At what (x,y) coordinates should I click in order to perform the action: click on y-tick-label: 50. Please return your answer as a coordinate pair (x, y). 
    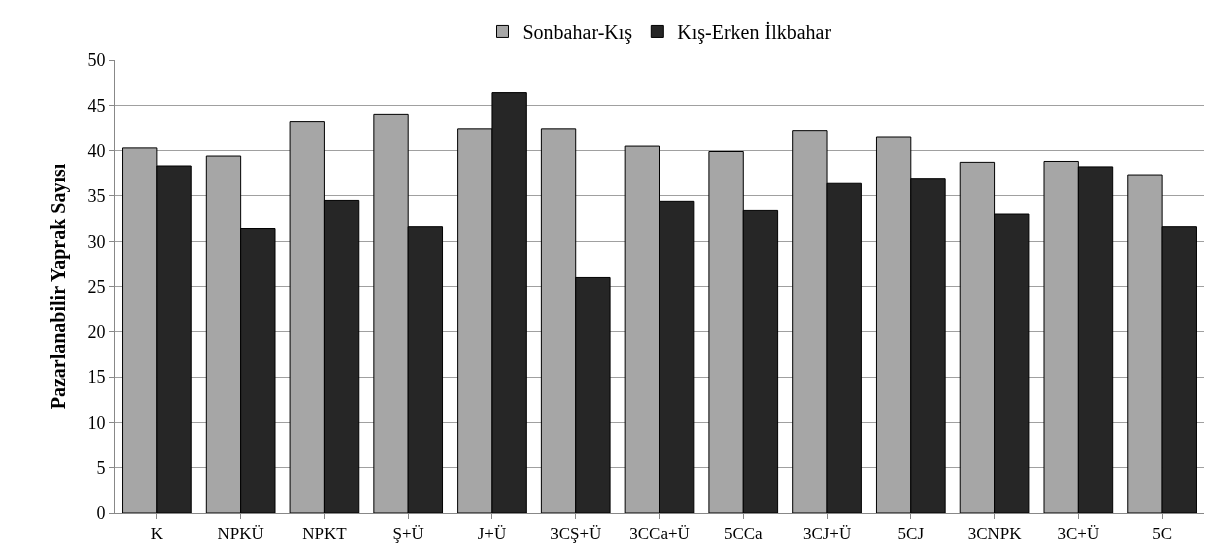
    Looking at the image, I should click on (96, 60).